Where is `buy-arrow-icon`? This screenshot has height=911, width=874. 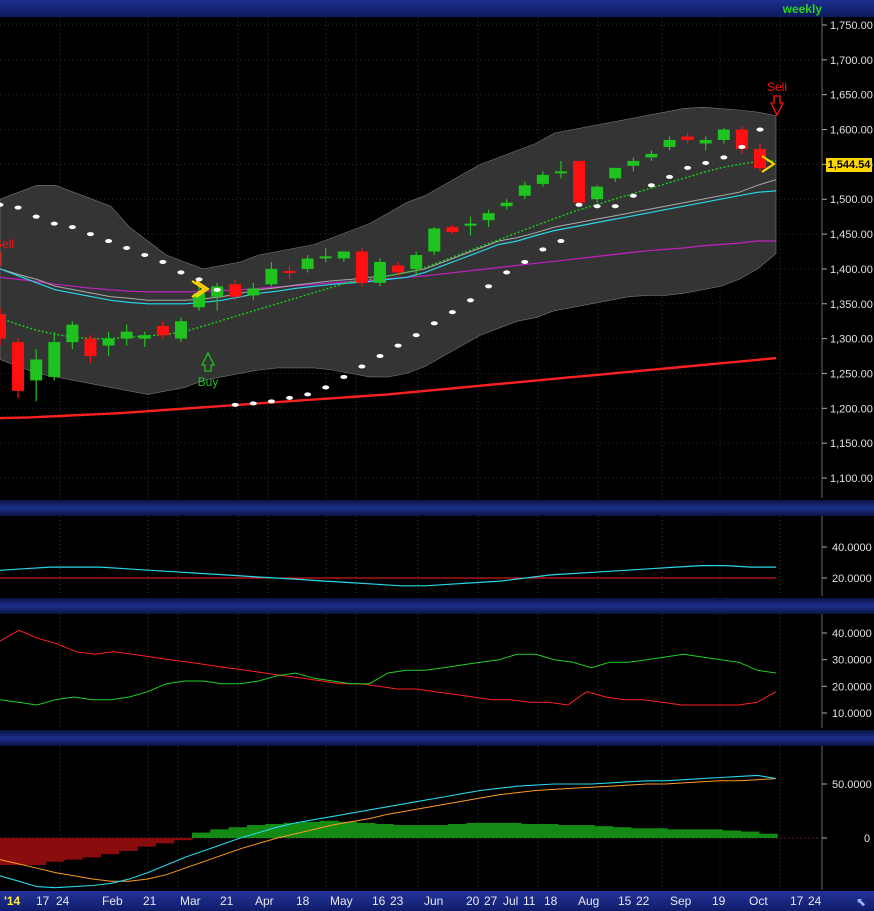 buy-arrow-icon is located at coordinates (208, 361).